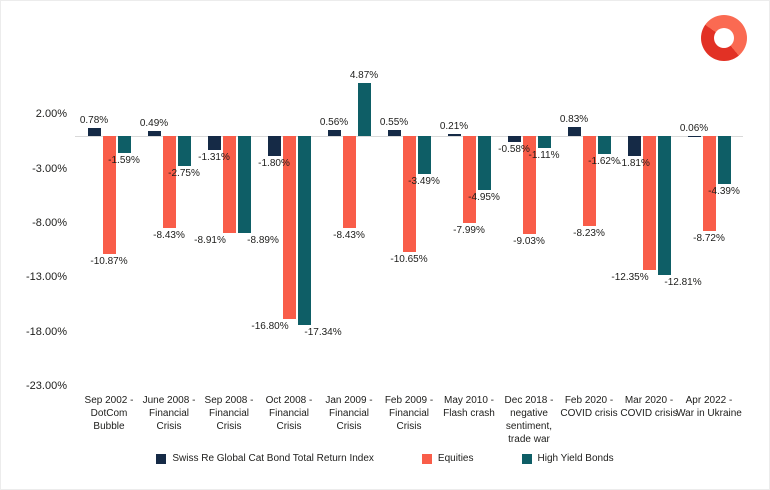 The width and height of the screenshot is (770, 490). Describe the element at coordinates (214, 158) in the screenshot. I see `bar-value-label: -1.31%` at that location.